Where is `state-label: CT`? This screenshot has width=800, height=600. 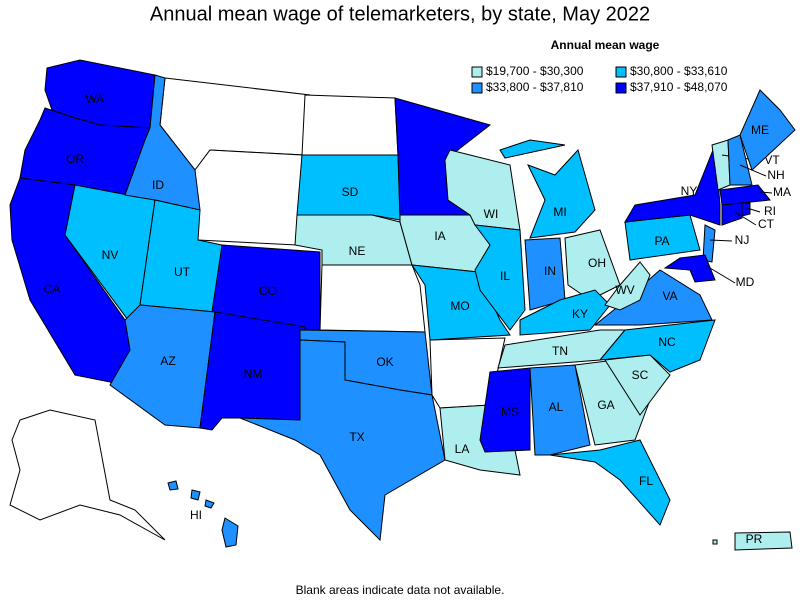
state-label: CT is located at coordinates (766, 224).